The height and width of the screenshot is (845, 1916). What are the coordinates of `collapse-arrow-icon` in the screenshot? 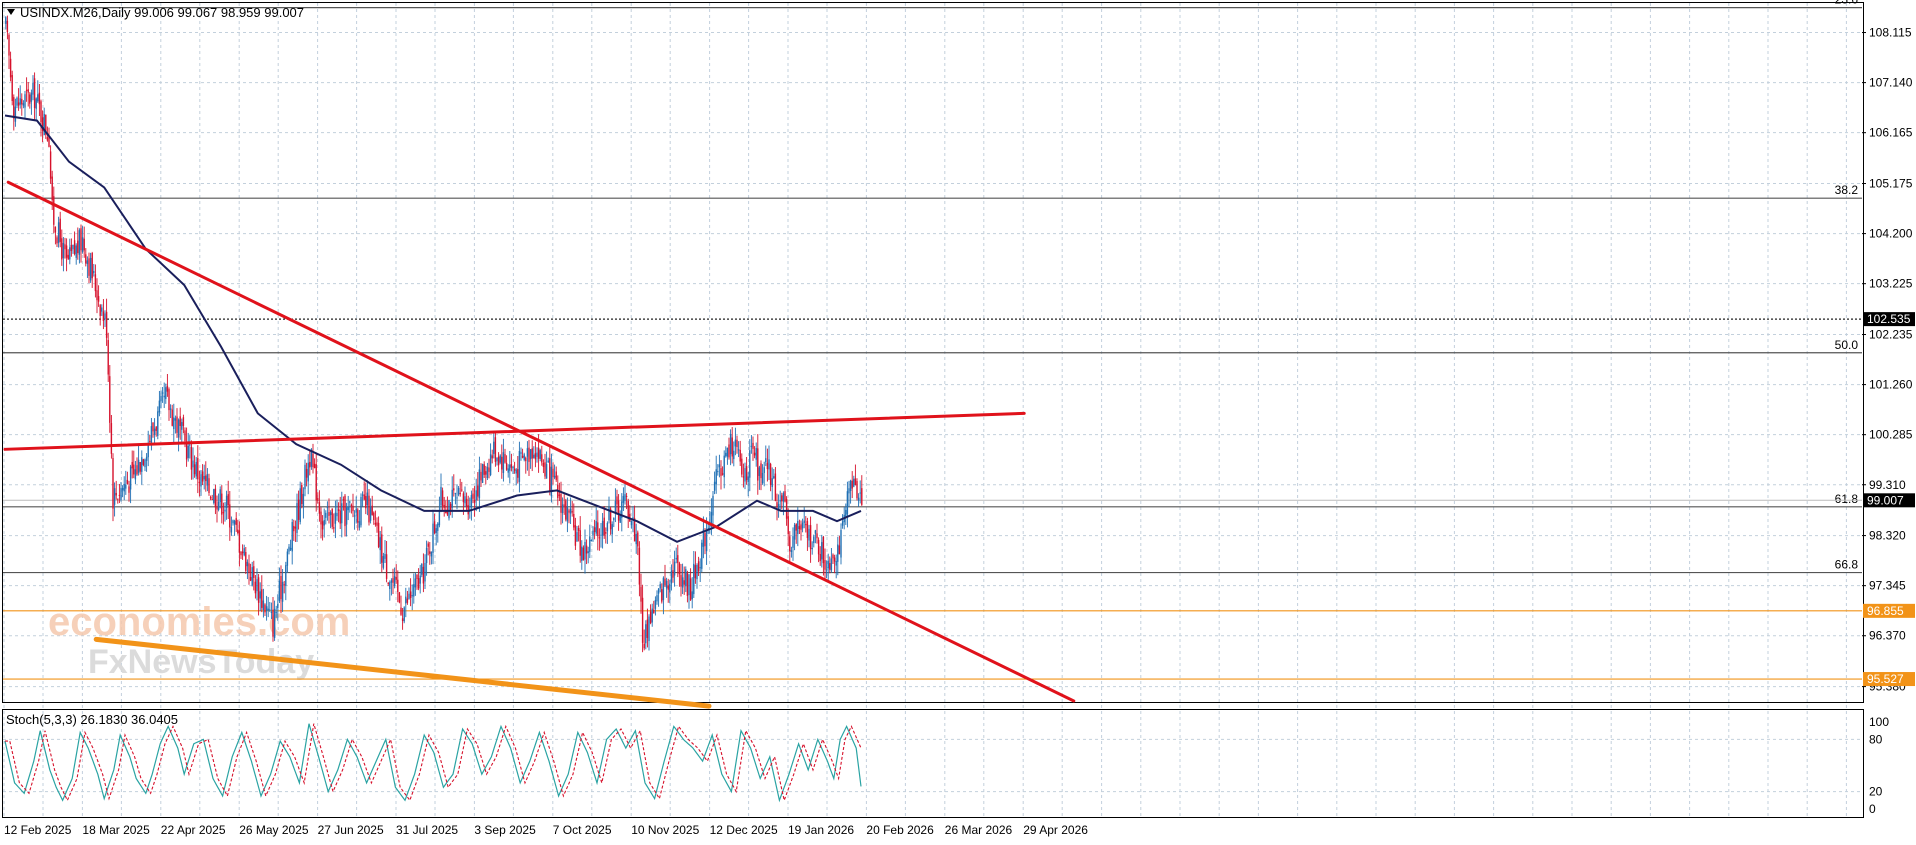 It's located at (11, 12).